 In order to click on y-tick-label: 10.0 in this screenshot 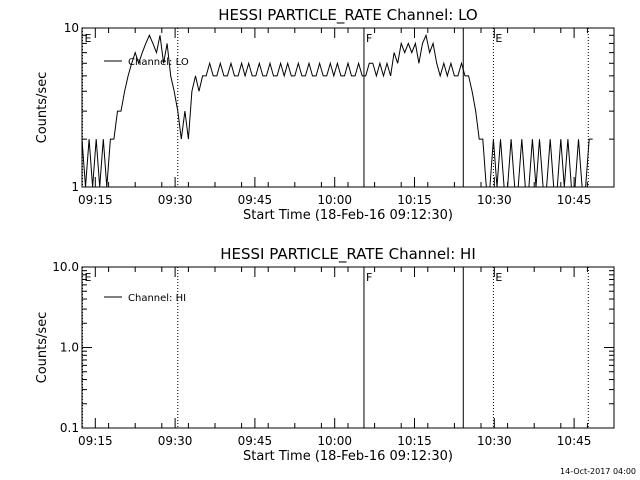, I will do `click(65, 267)`.